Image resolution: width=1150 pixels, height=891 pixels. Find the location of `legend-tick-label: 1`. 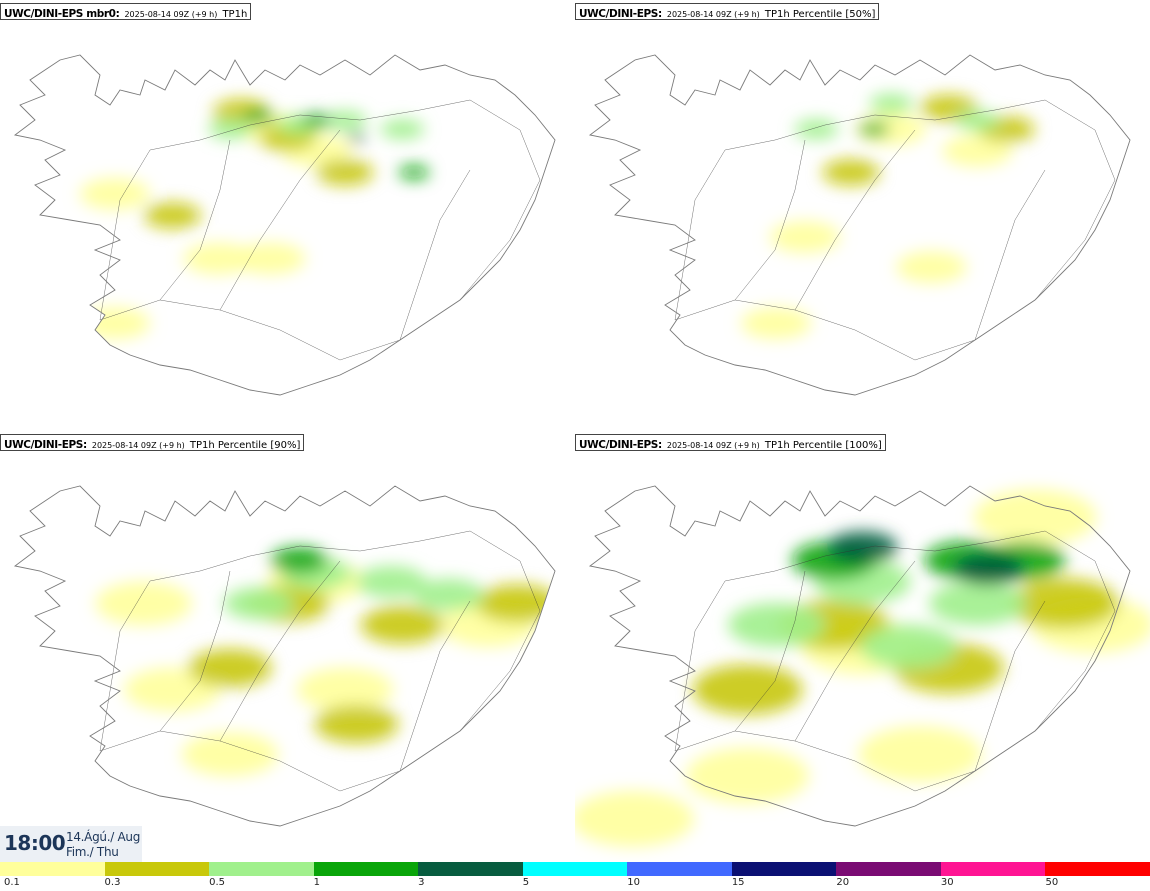

legend-tick-label: 1 is located at coordinates (316, 882).